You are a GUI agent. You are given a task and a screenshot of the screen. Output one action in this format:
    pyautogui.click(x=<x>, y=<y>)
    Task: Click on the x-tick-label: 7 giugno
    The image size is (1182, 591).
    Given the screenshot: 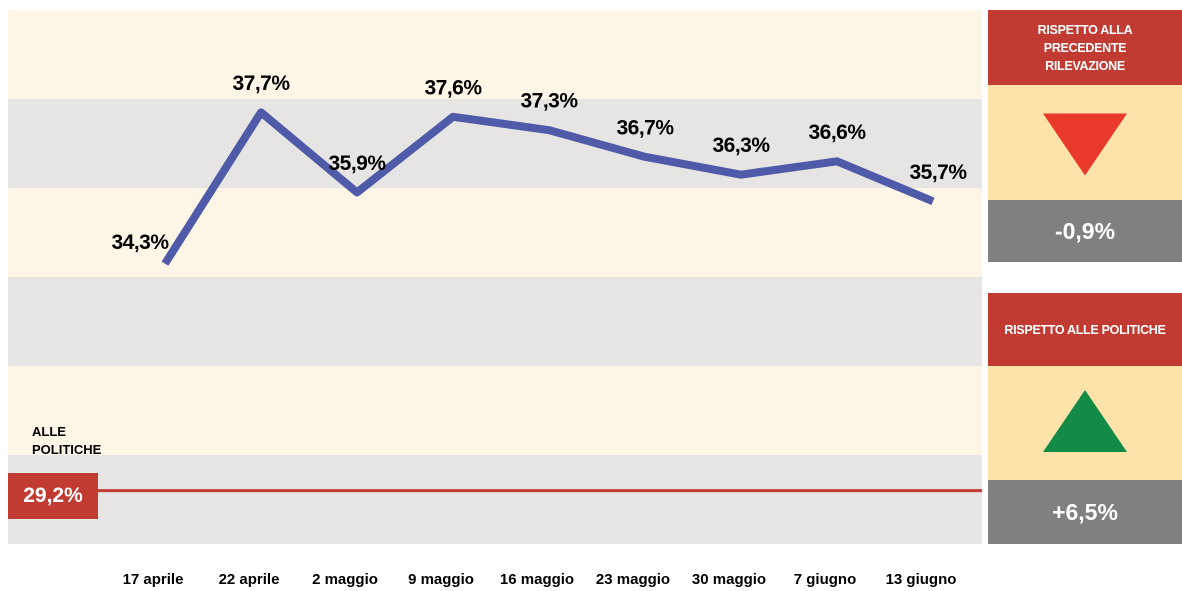 What is the action you would take?
    pyautogui.click(x=825, y=579)
    